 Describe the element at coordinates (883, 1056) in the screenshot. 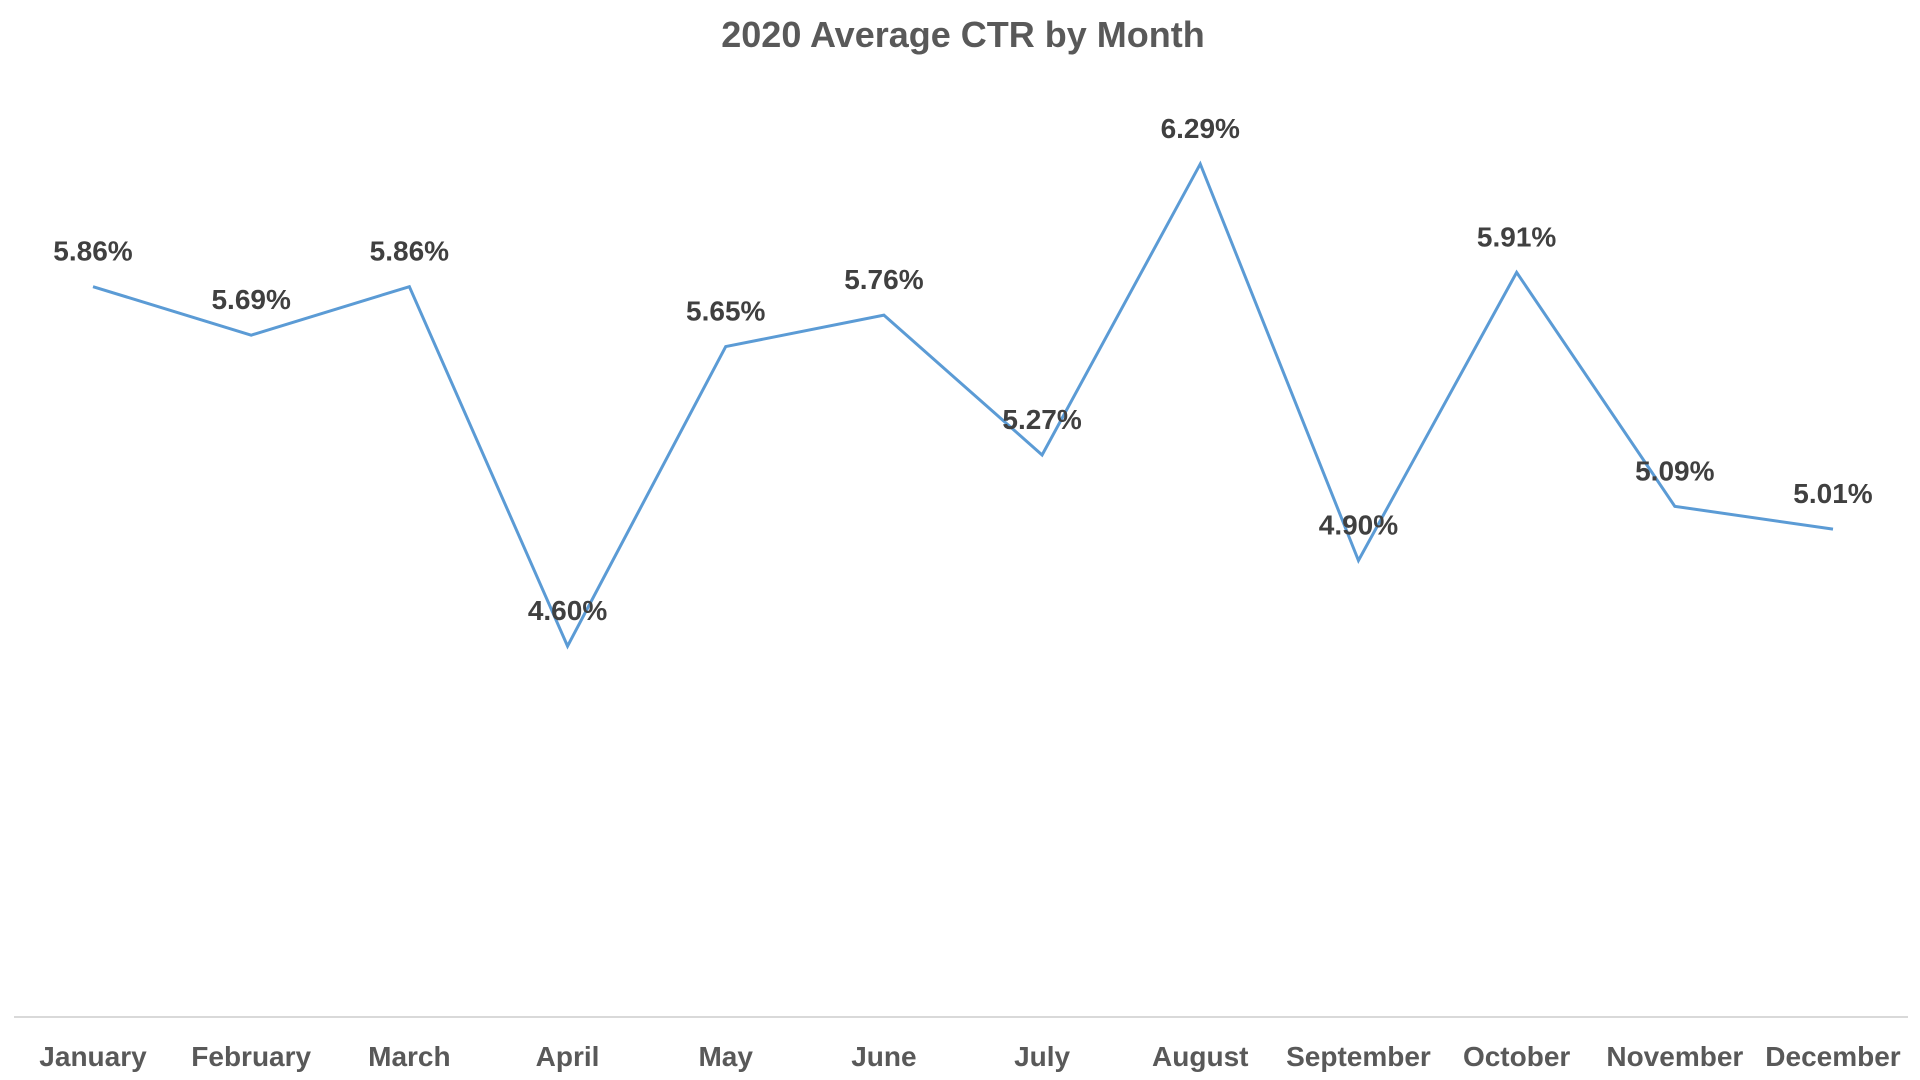

I see `x-tick-label: June` at that location.